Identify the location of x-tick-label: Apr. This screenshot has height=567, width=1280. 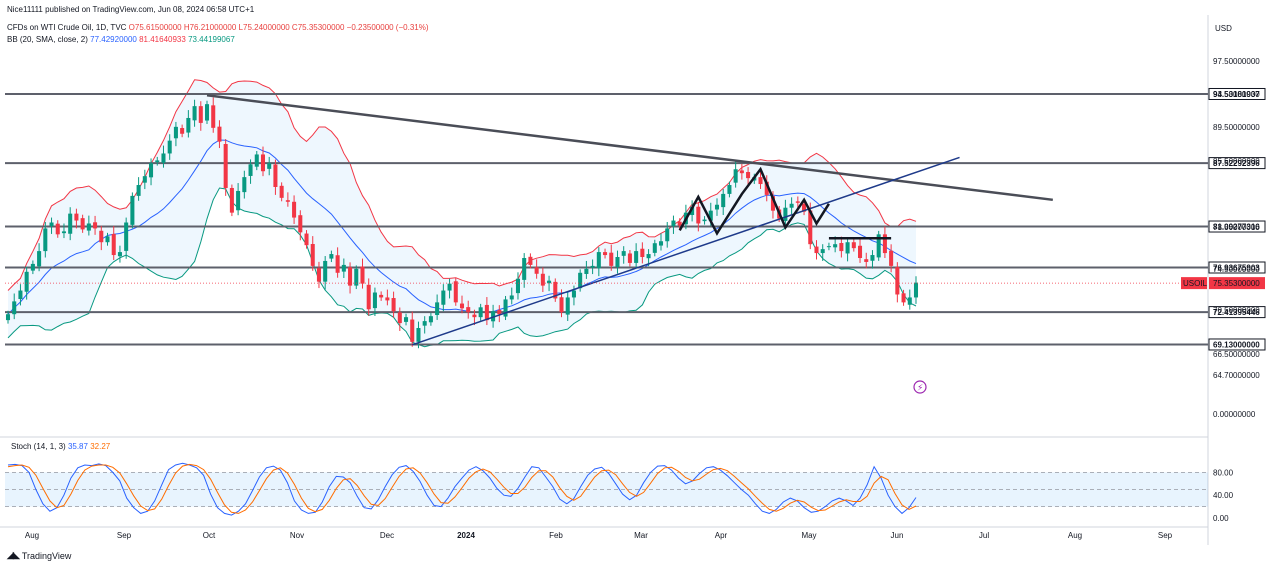
(721, 535).